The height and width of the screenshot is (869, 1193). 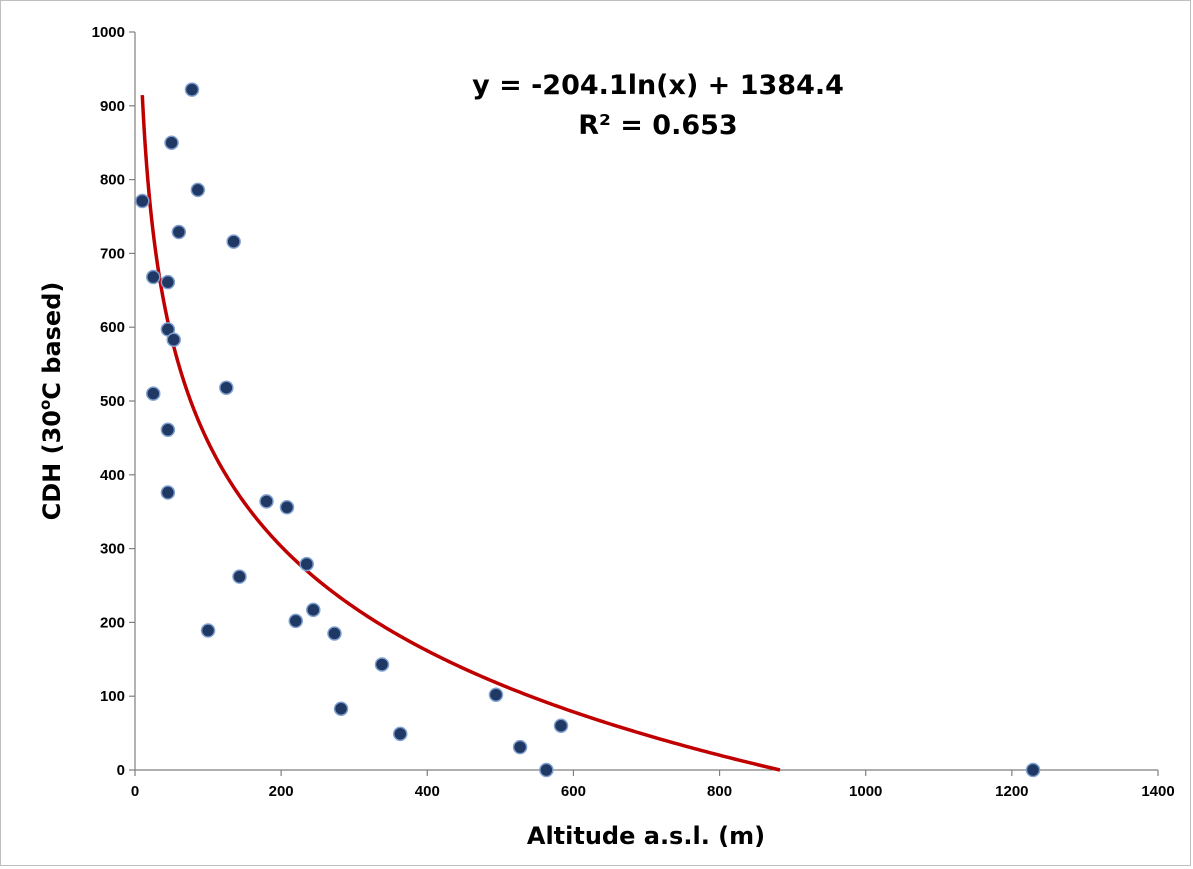 I want to click on x-tick-label: 0, so click(x=135, y=791).